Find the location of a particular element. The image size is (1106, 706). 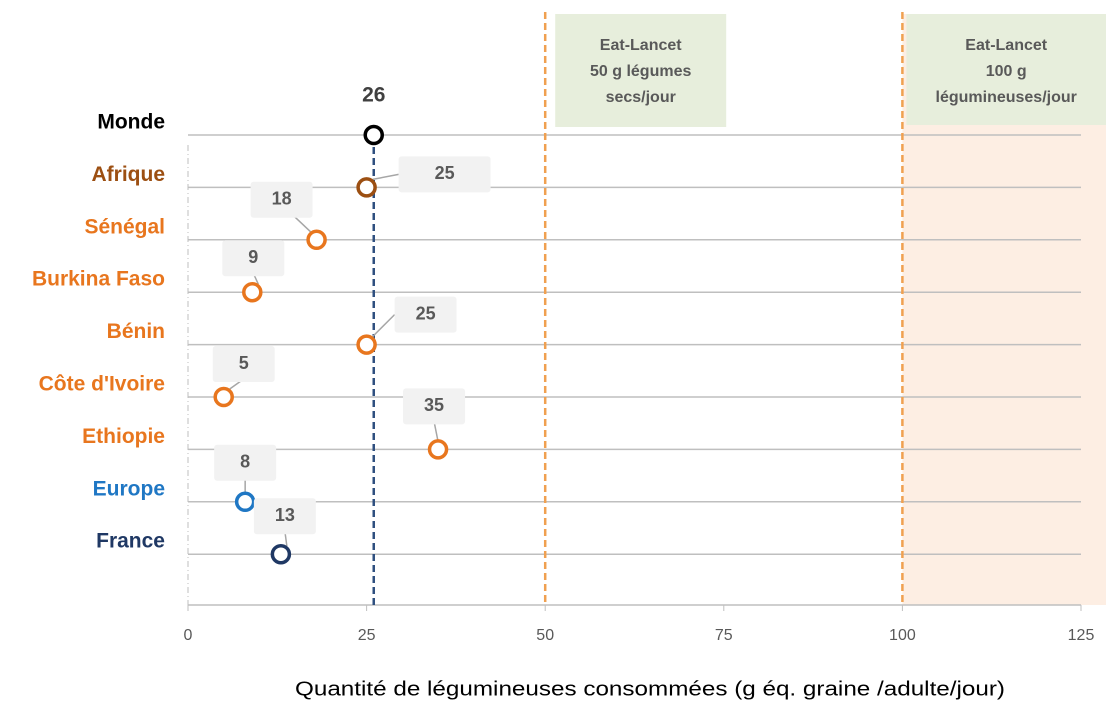

y-tick-label: Afrique is located at coordinates (129, 174).